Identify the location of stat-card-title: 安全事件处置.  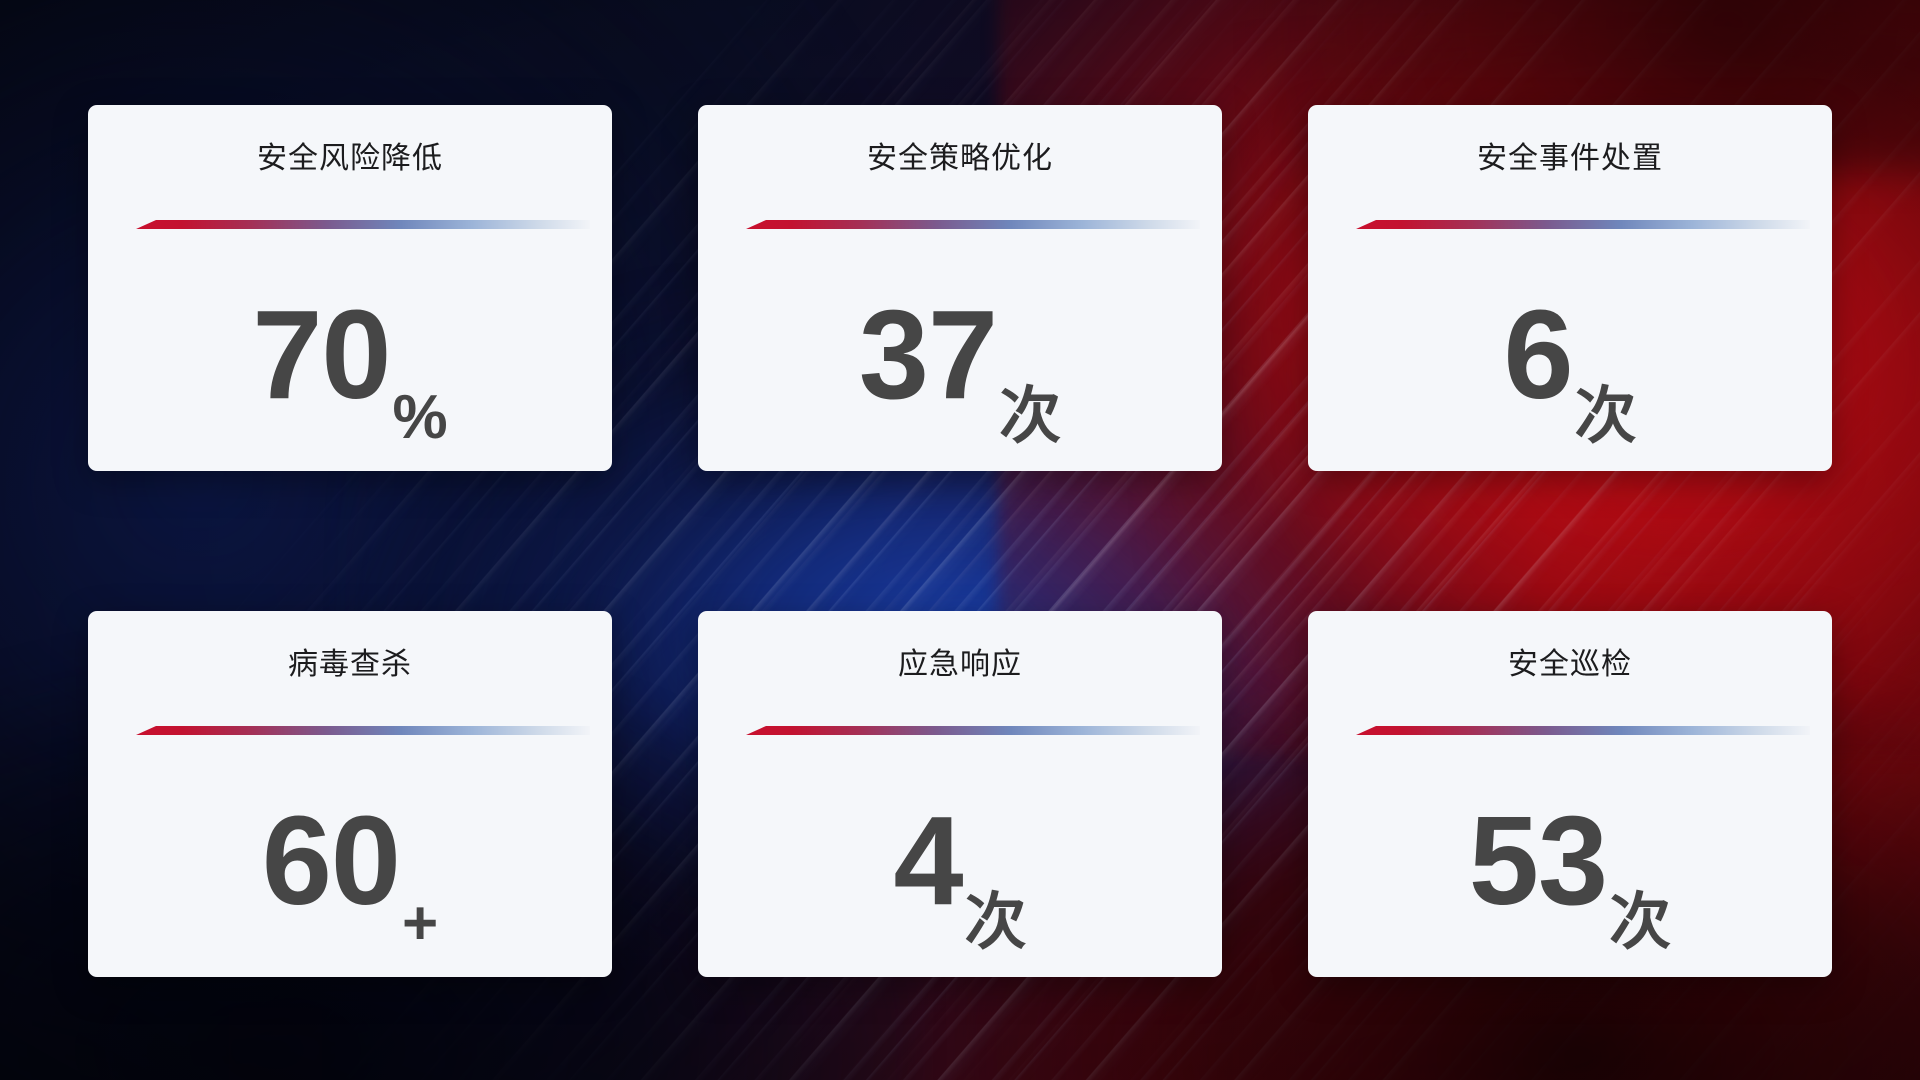
(1570, 158).